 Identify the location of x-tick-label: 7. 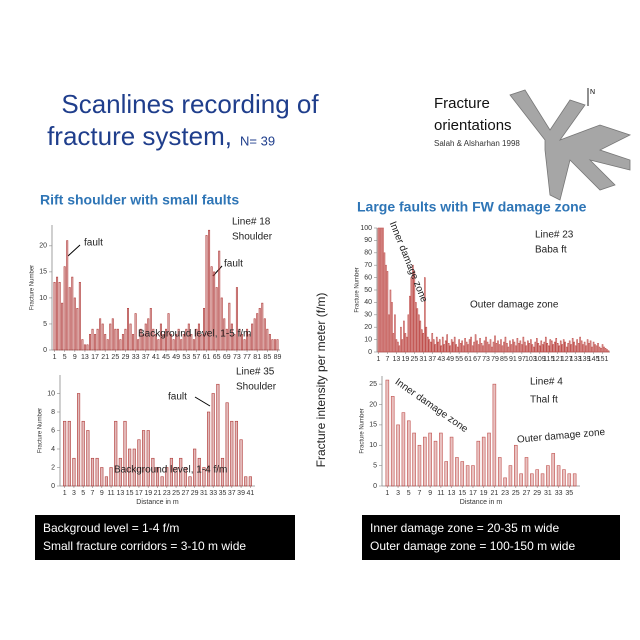
(388, 359).